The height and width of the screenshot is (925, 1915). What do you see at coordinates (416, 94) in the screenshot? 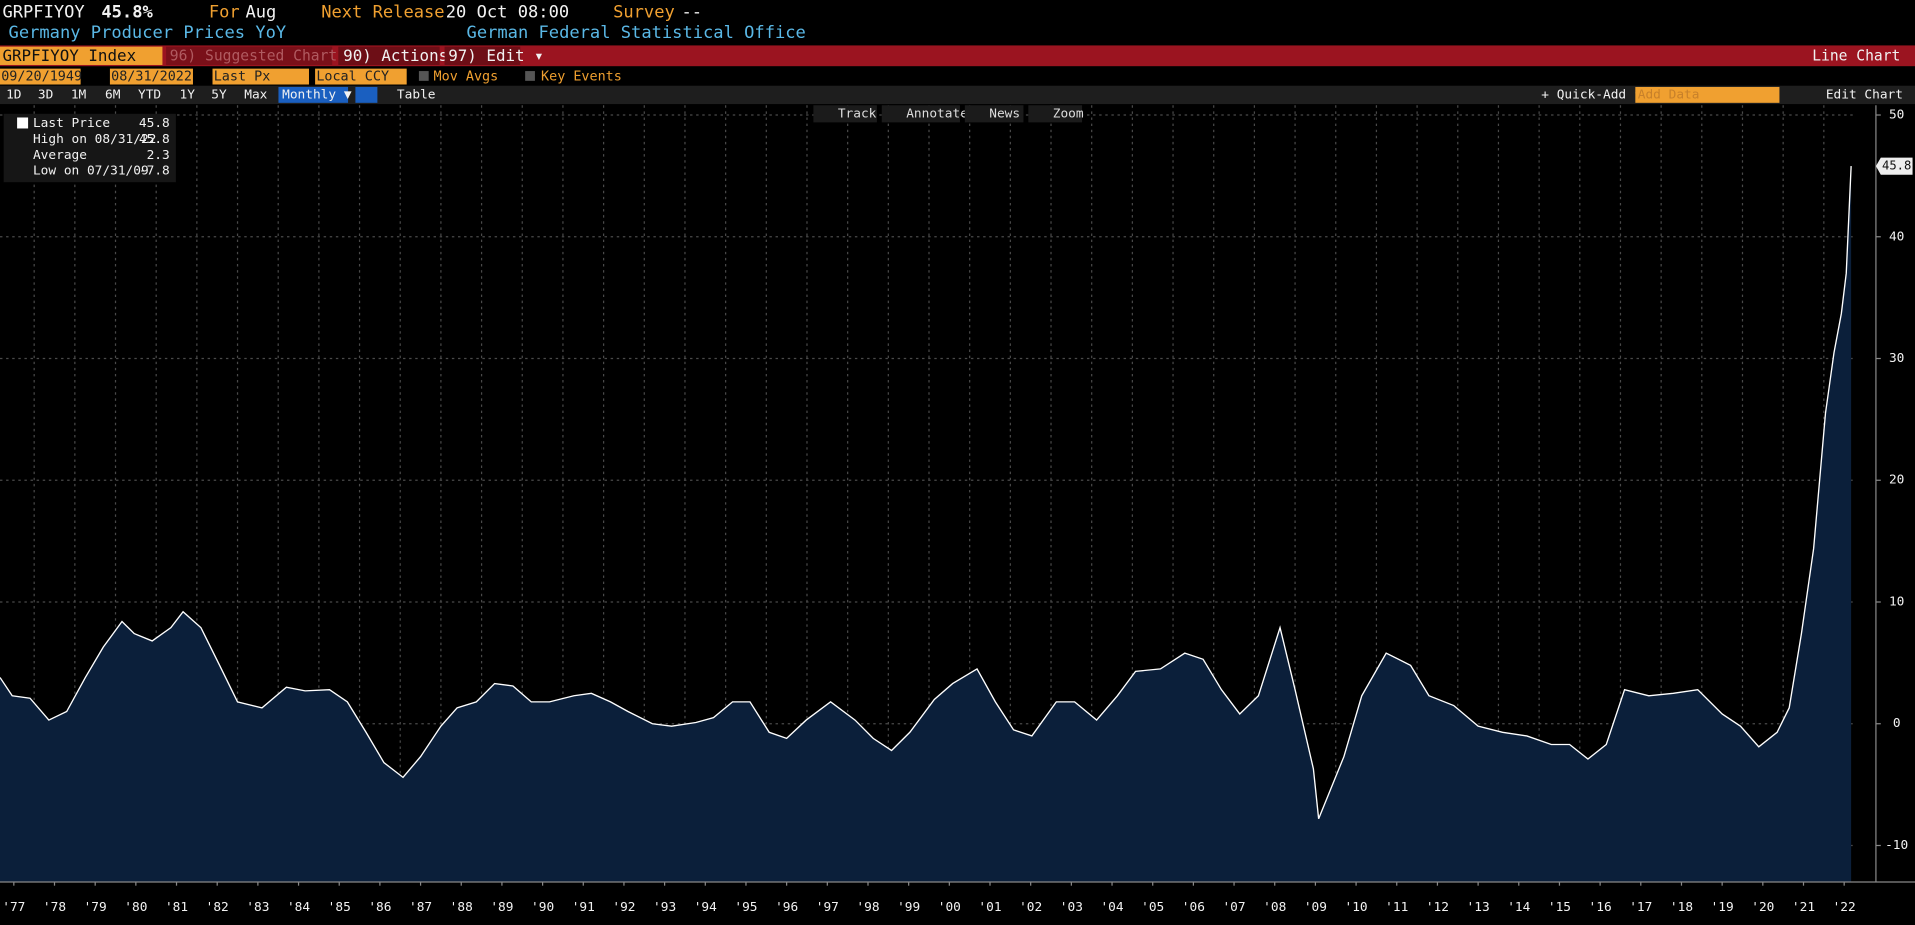
I see `table-button: Table` at bounding box center [416, 94].